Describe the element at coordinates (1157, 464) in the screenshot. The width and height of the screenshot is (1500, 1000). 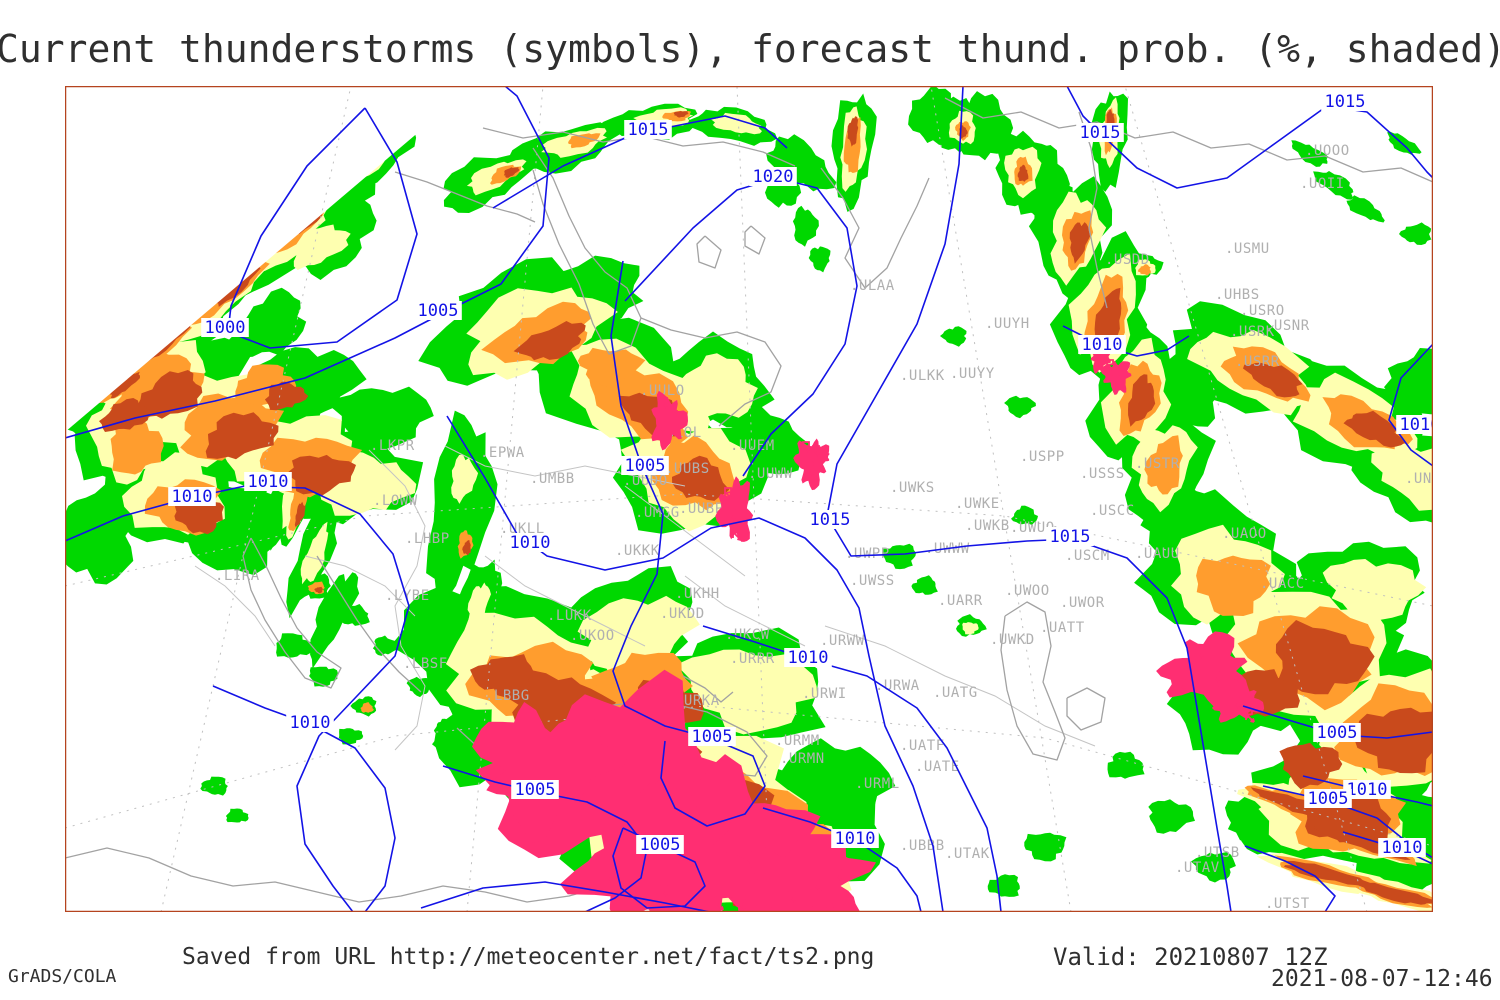
I see `station-label: .USTR` at that location.